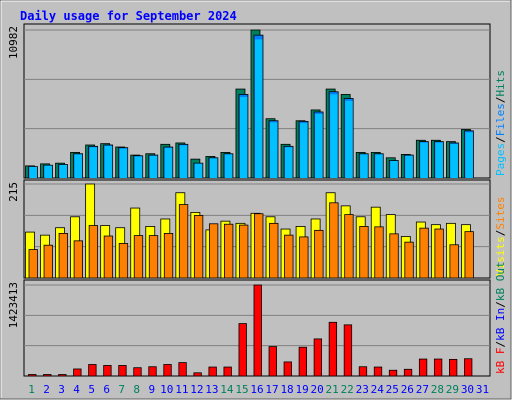 The width and height of the screenshot is (512, 400). I want to click on ymax-label-visits-sites: 215, so click(13, 192).